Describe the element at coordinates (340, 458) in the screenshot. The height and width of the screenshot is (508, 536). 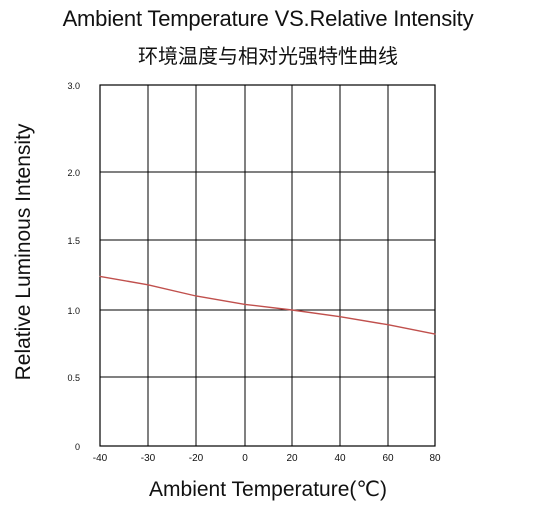
I see `x-tick-label: 40` at that location.